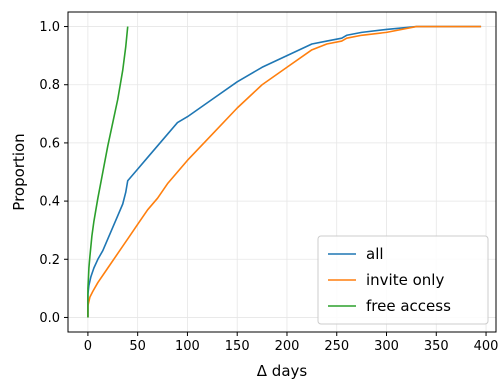  What do you see at coordinates (237, 346) in the screenshot?
I see `x-tick-label: 150` at bounding box center [237, 346].